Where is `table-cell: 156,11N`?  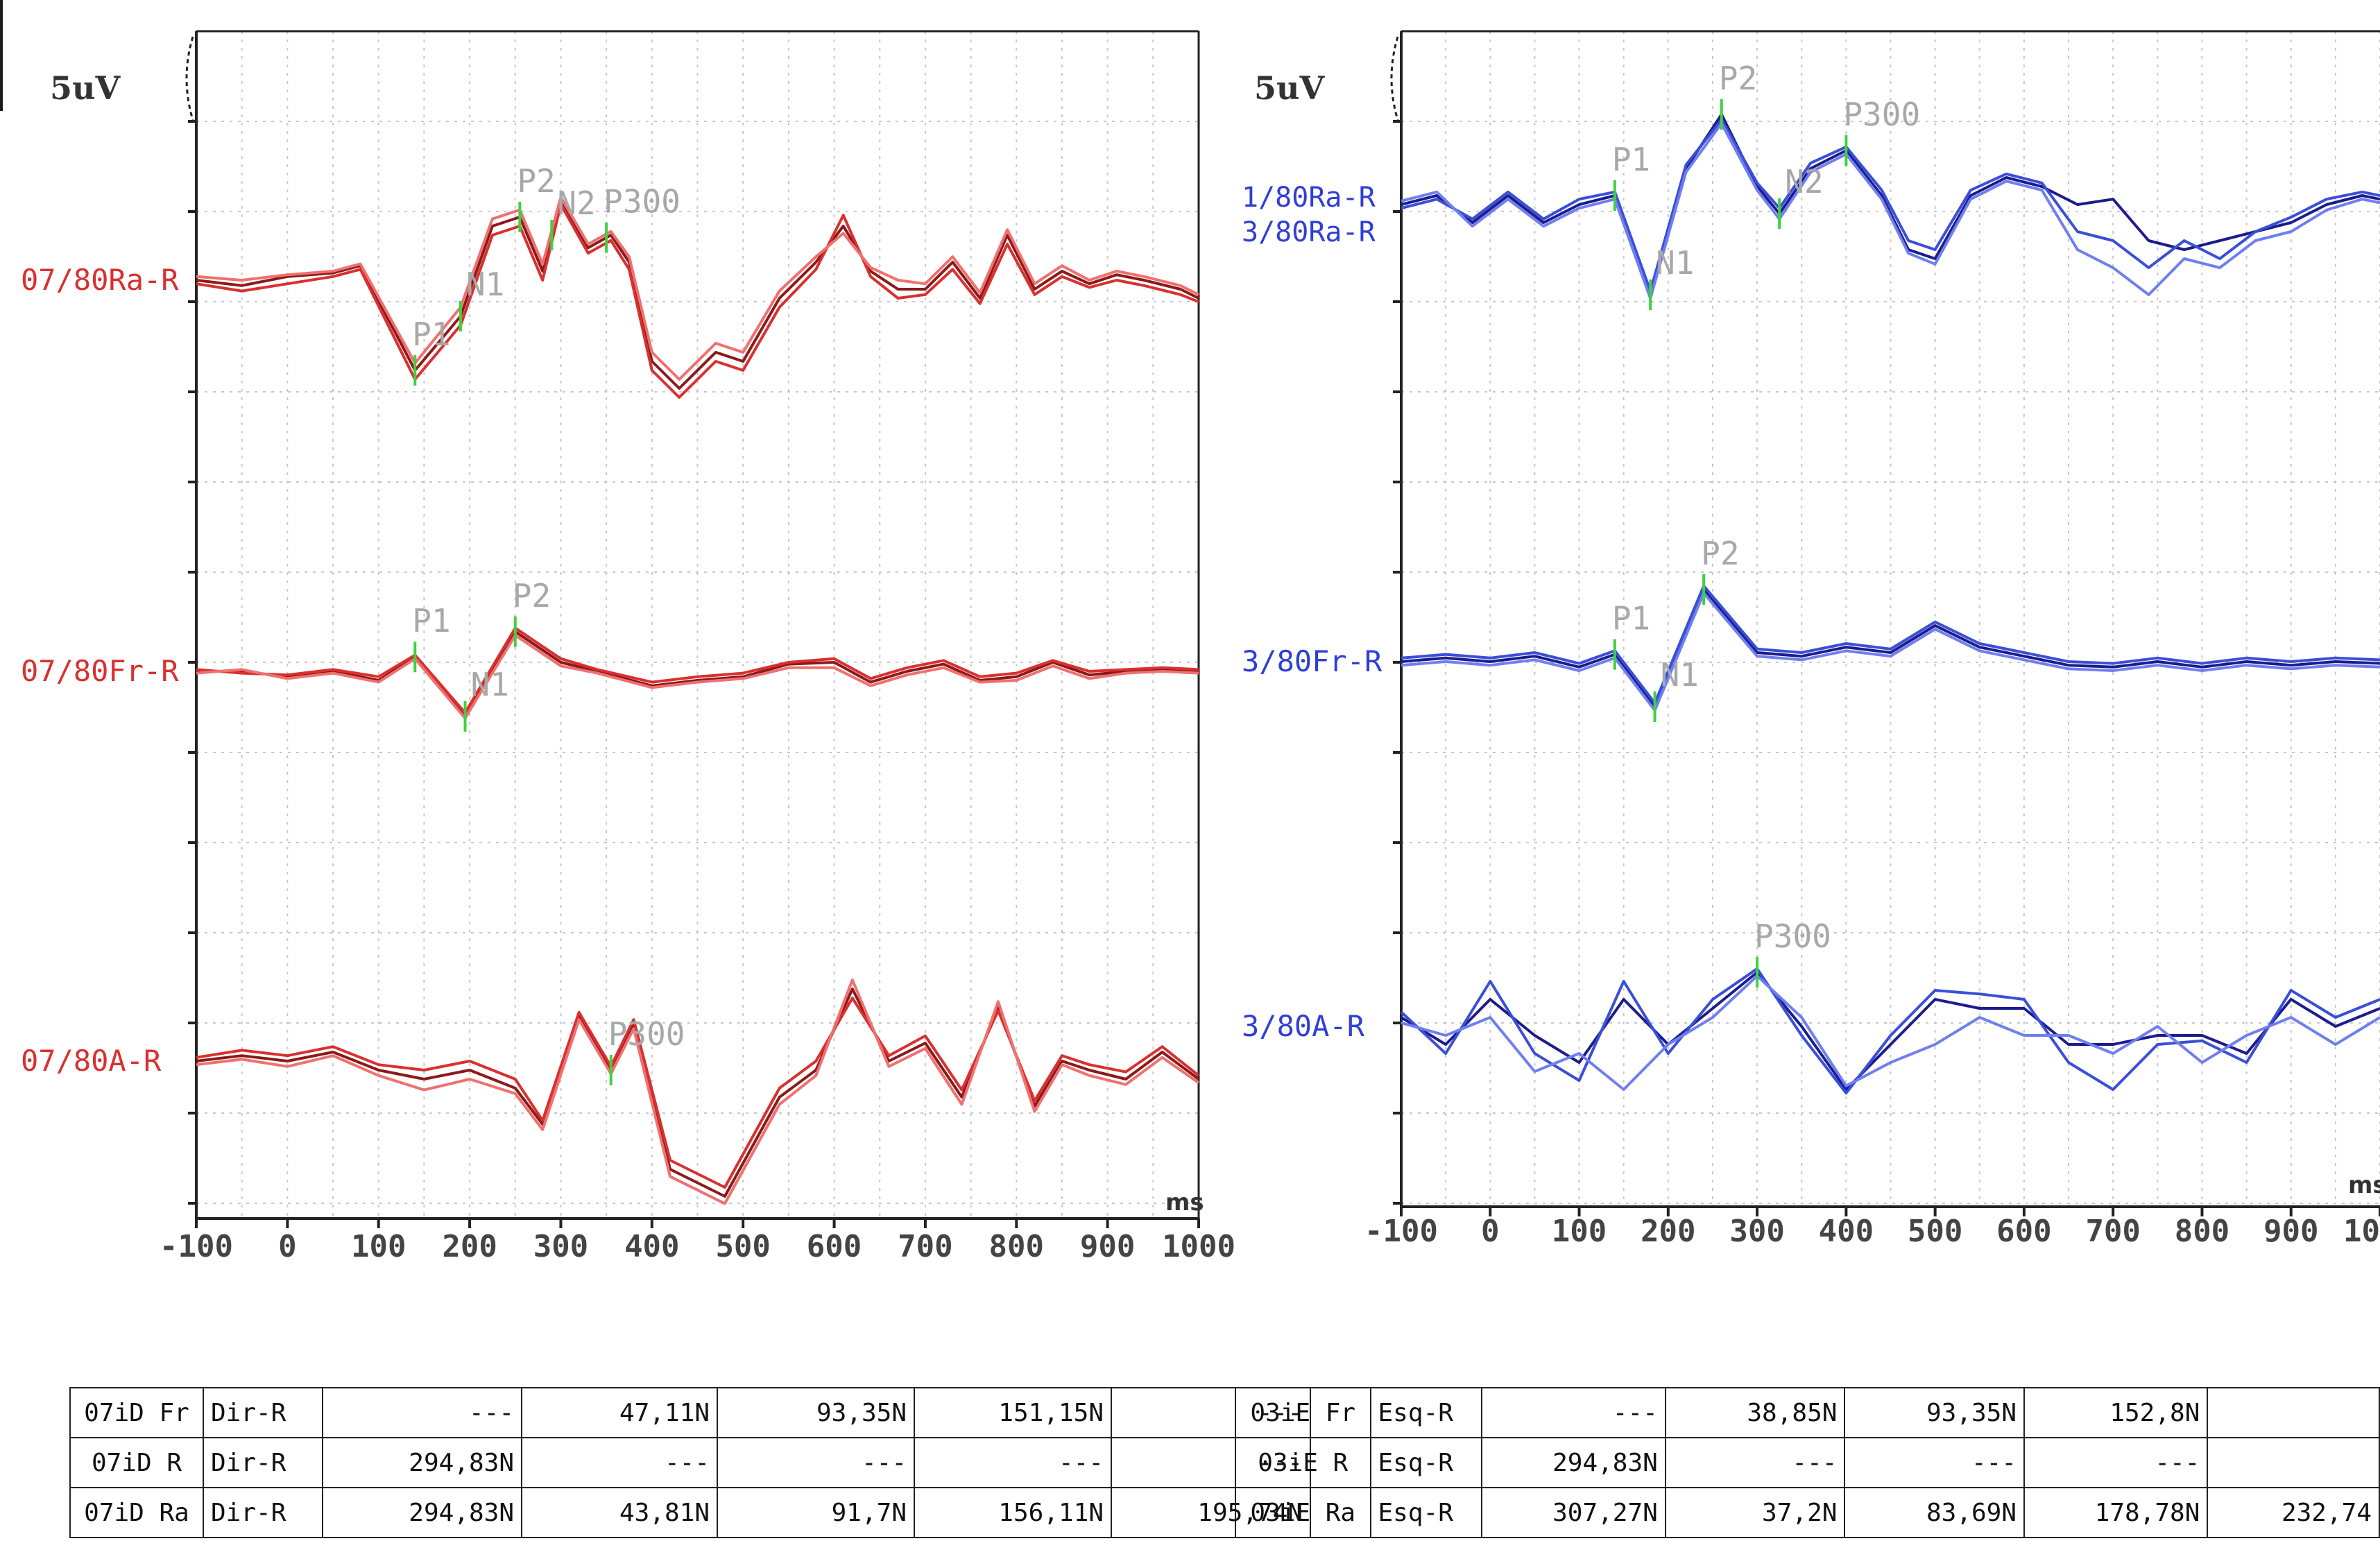 table-cell: 156,11N is located at coordinates (1013, 1512).